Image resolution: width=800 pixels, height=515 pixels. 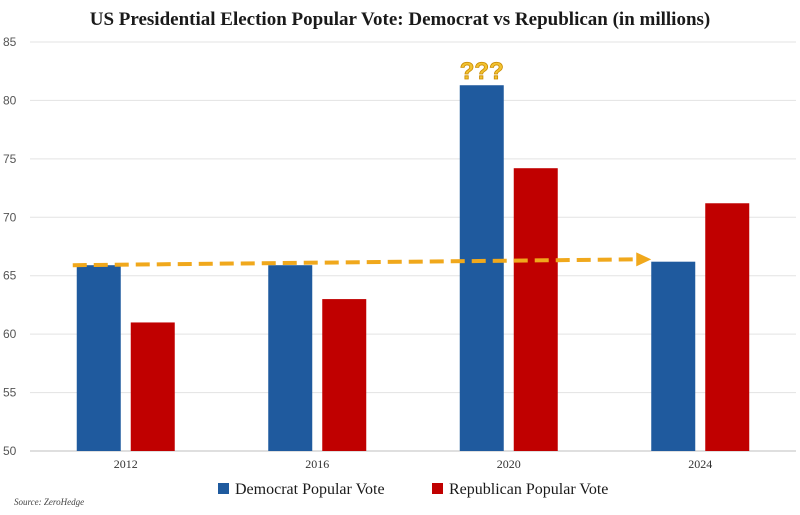 I want to click on bar-democrat-2016, so click(x=290, y=358).